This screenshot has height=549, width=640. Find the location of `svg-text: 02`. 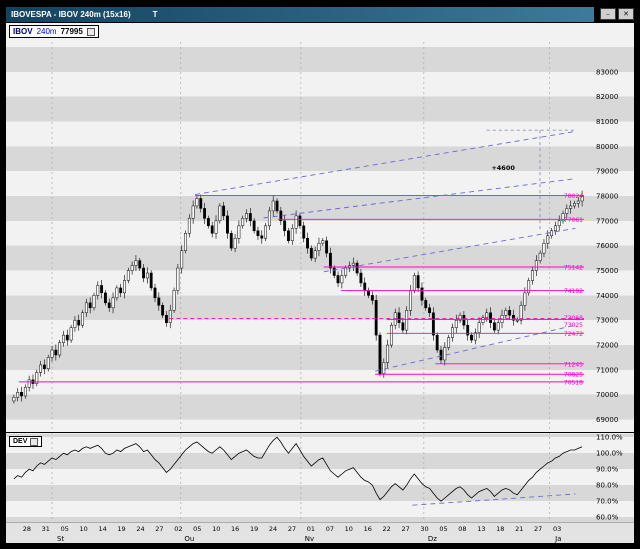

svg-text: 02 is located at coordinates (178, 529).